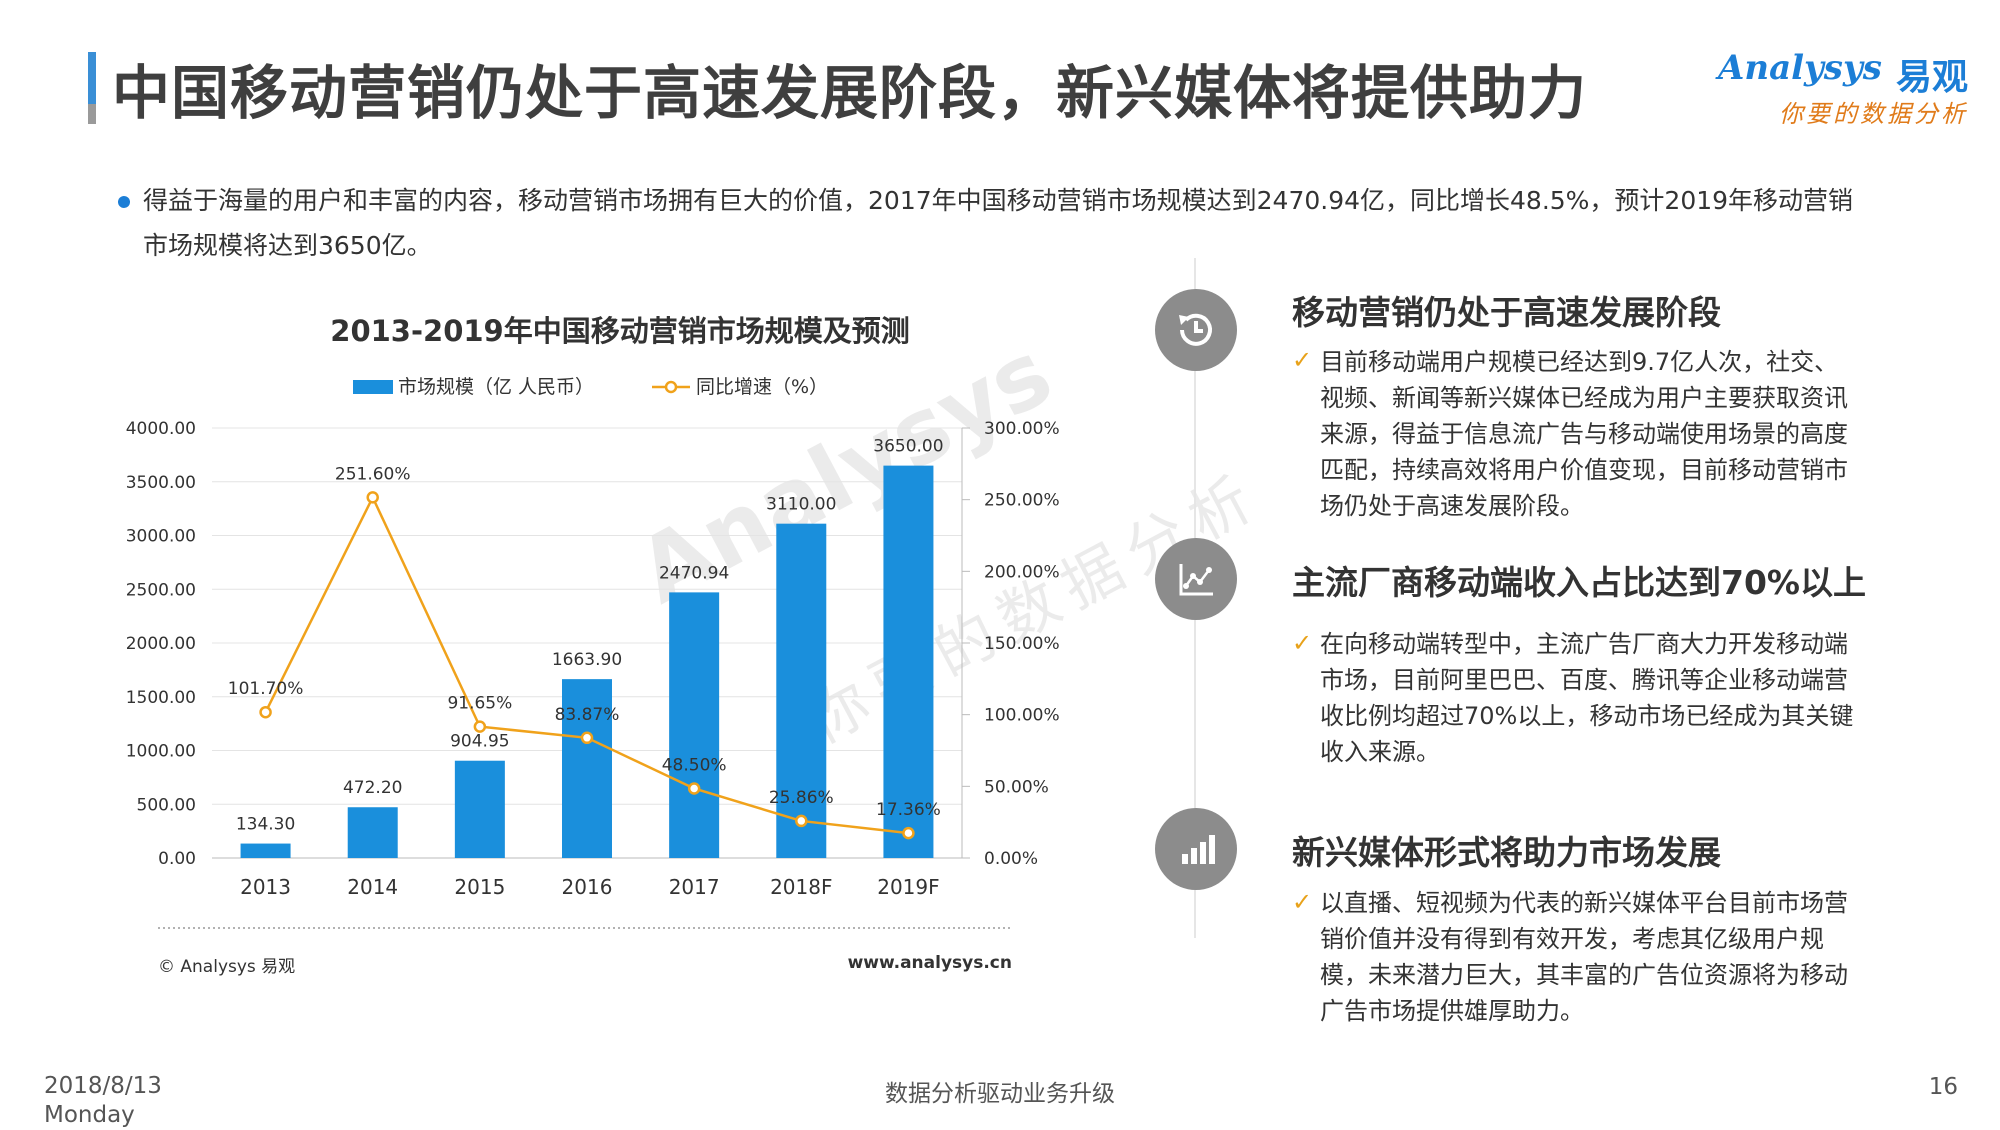 This screenshot has width=2000, height=1130. I want to click on page-number: 16, so click(1943, 1087).